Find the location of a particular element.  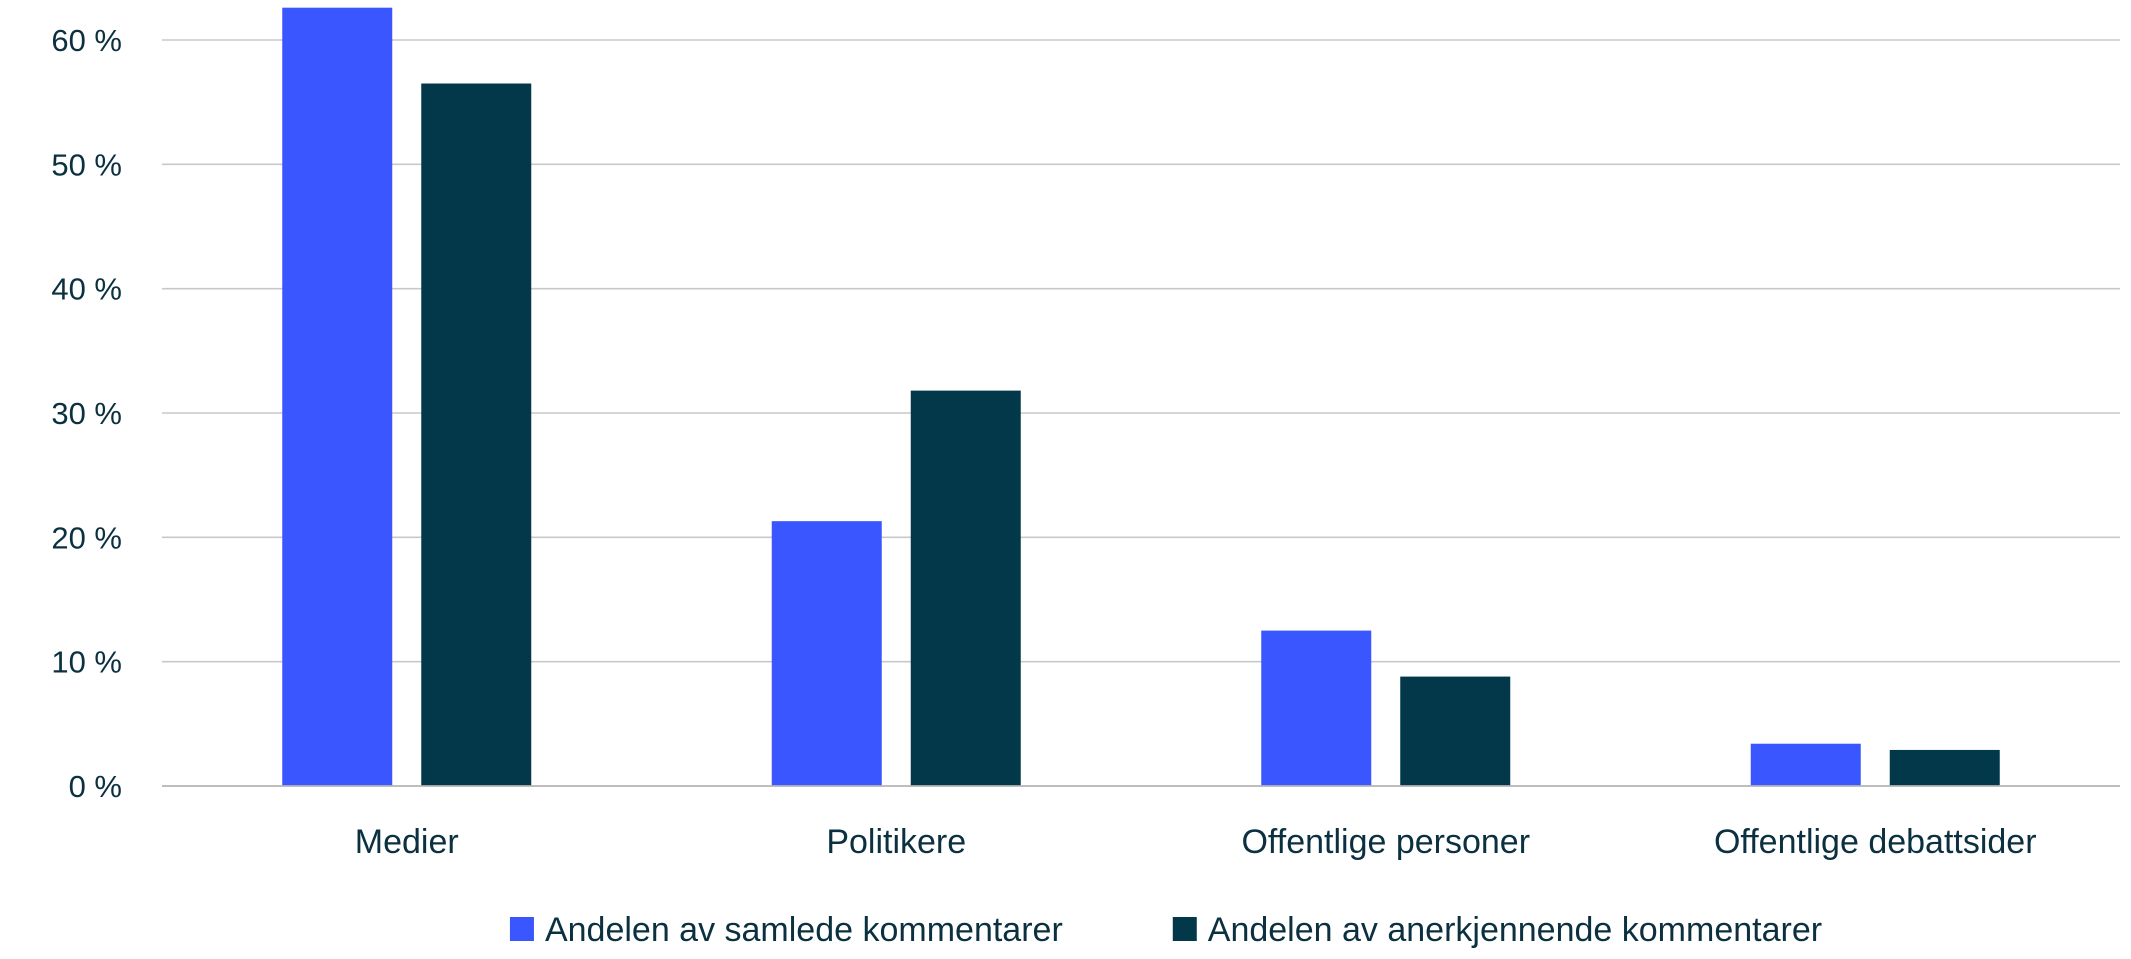

legend-label: Andelen av samlede kommentarer is located at coordinates (804, 930).